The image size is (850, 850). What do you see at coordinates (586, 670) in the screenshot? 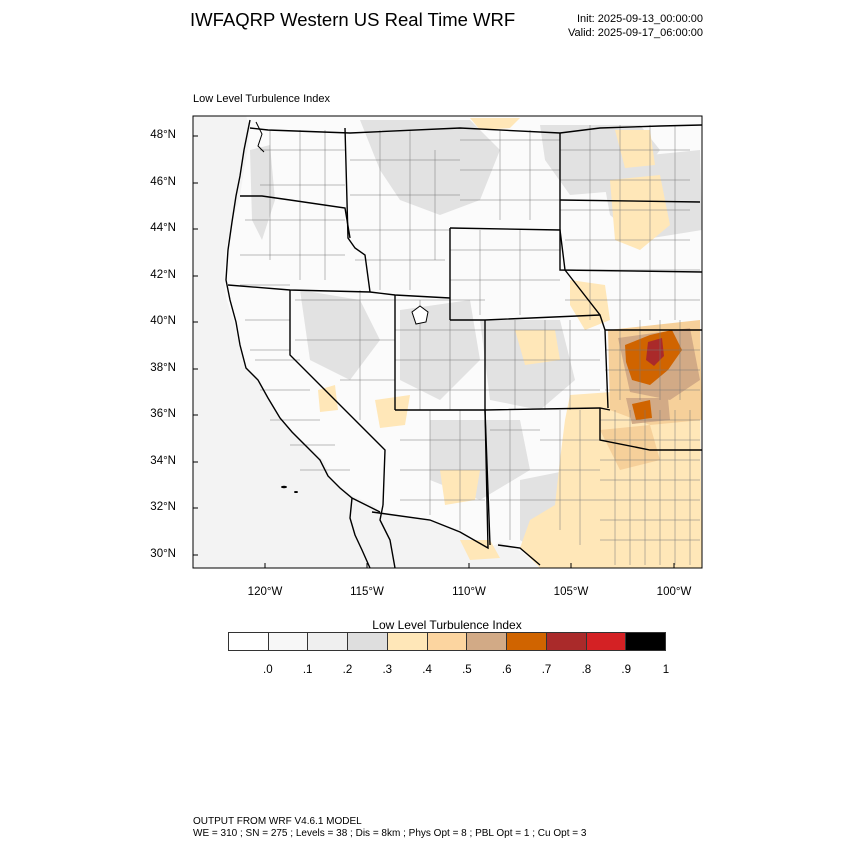
I see `colorbar-tick-label: .8` at bounding box center [586, 670].